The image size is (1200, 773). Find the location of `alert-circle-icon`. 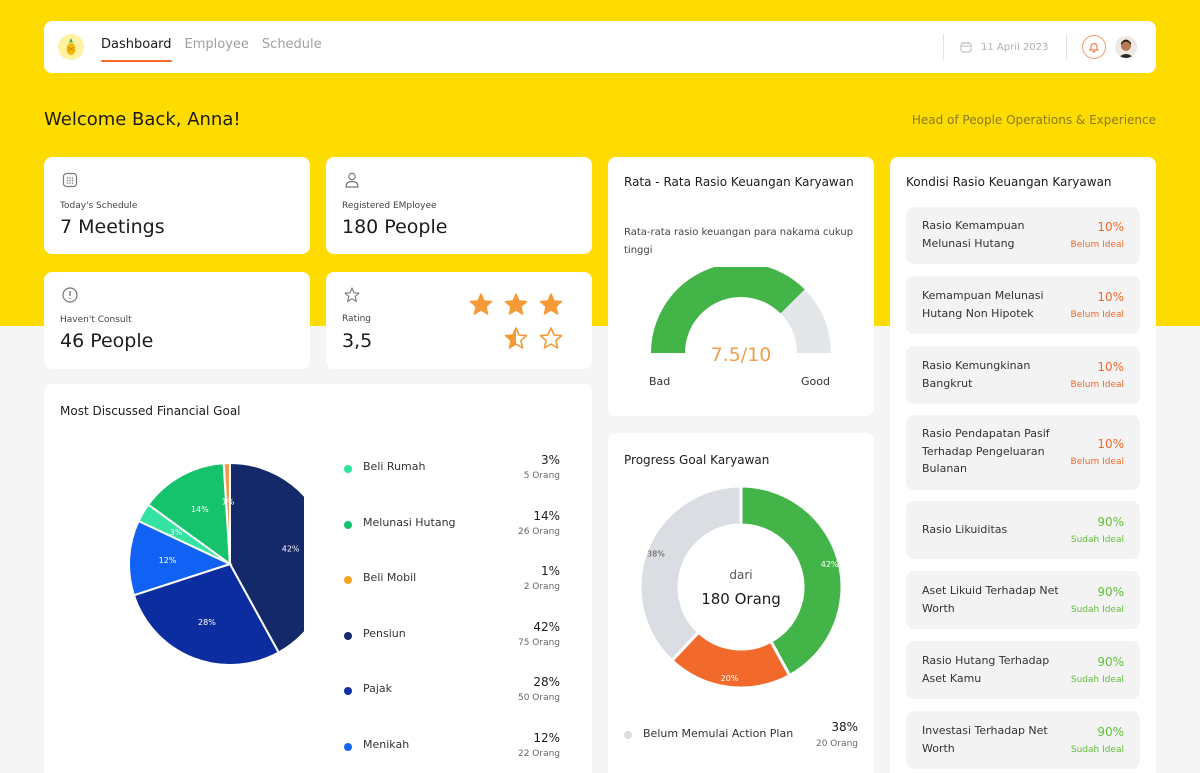

alert-circle-icon is located at coordinates (70, 295).